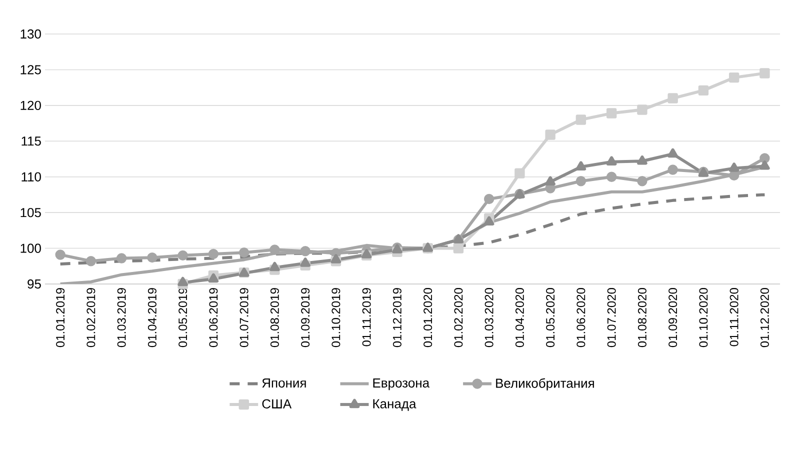 The image size is (797, 474). I want to click on x-tick-label: 01.08.2019, so click(274, 318).